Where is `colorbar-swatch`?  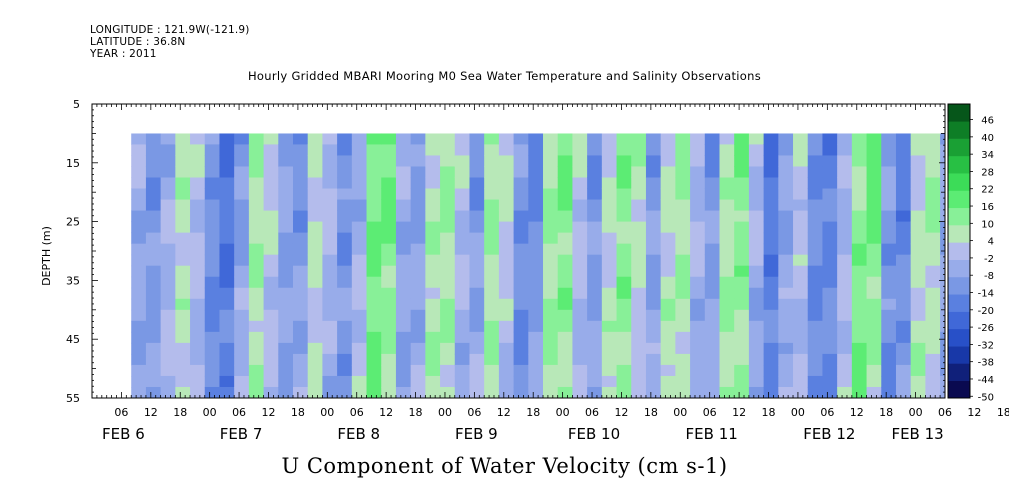 colorbar-swatch is located at coordinates (959, 216).